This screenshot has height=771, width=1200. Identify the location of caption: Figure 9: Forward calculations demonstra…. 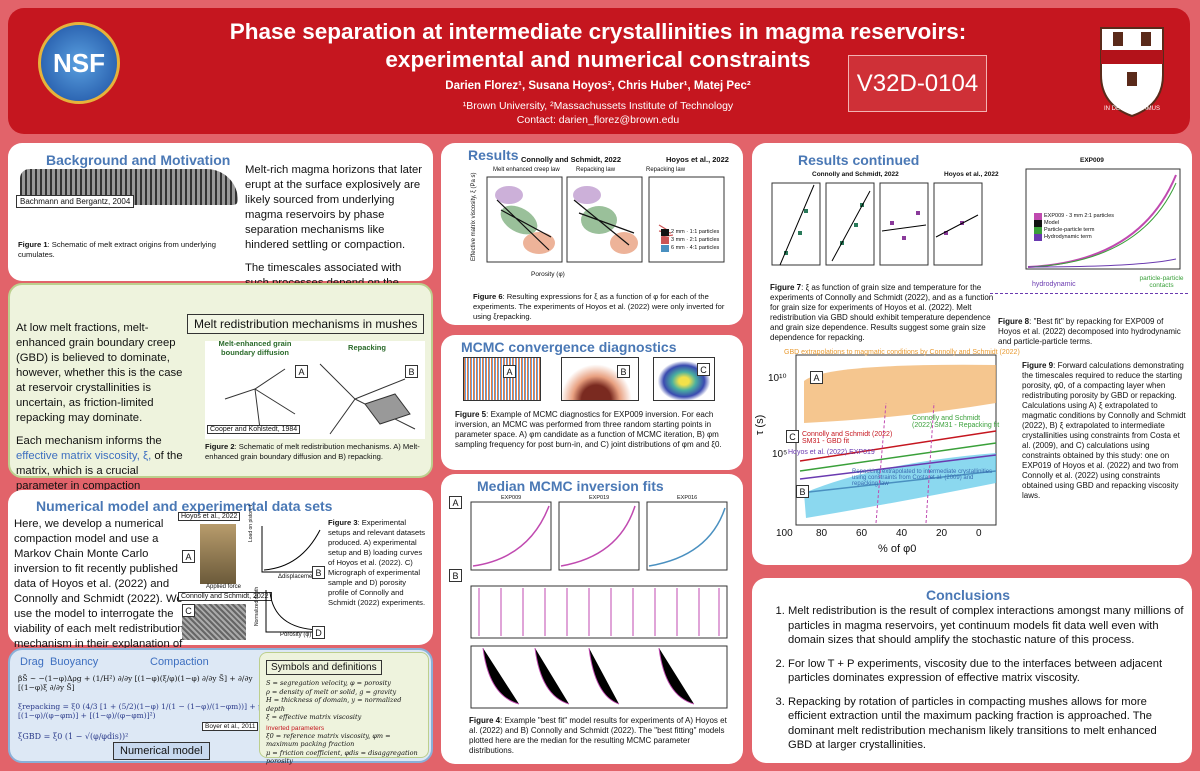
(1105, 431).